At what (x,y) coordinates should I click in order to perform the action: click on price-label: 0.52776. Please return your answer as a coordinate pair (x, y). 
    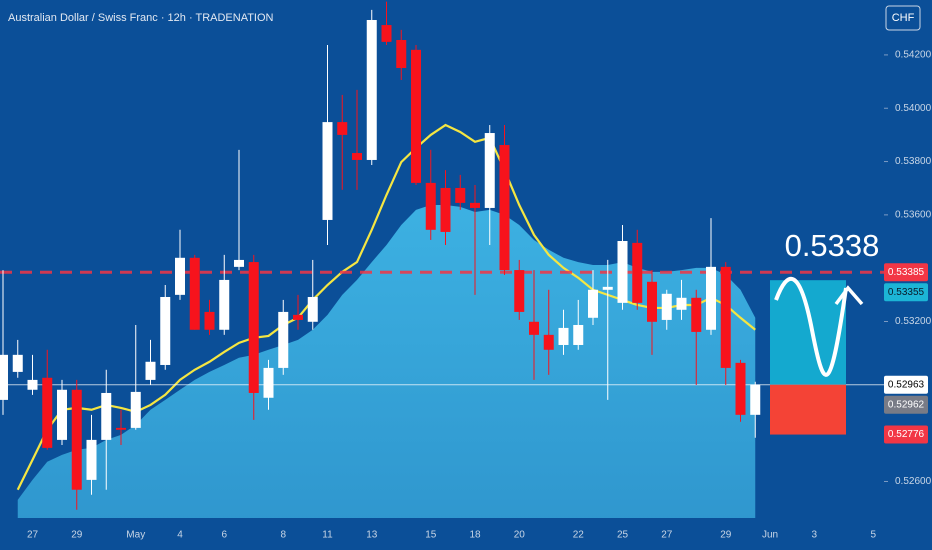
    Looking at the image, I should click on (906, 434).